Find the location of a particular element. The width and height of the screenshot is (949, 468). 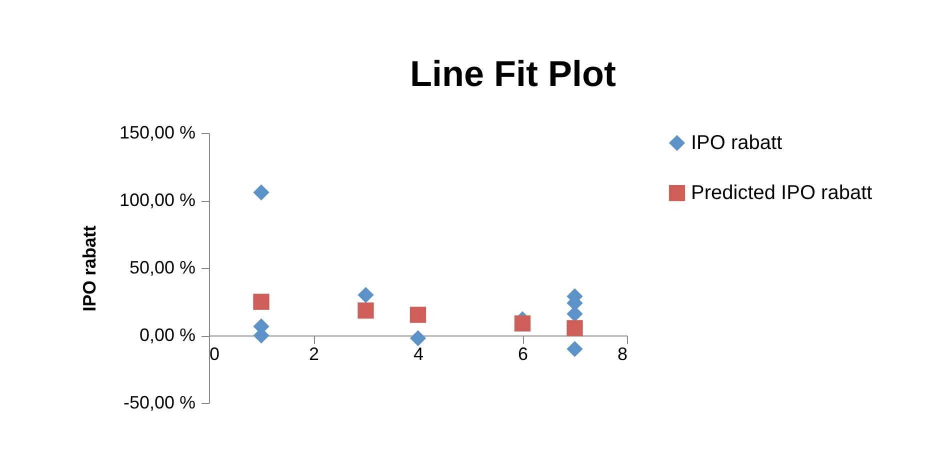

x-tick-label: 6 is located at coordinates (523, 354).